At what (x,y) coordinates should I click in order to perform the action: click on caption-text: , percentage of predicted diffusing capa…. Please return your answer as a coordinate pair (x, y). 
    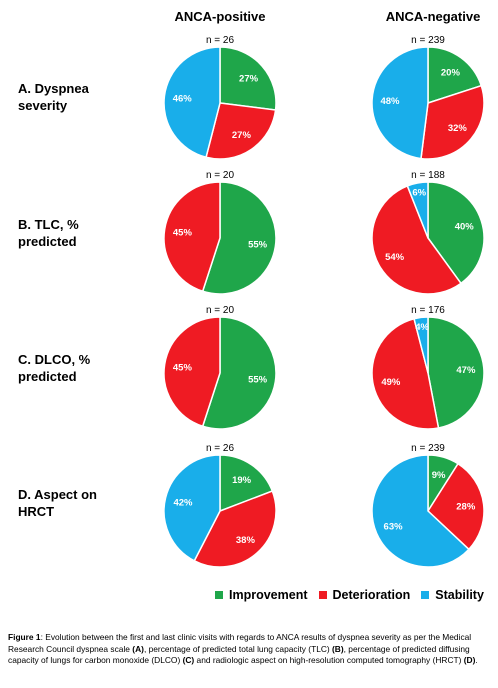
    Looking at the image, I should click on (239, 654).